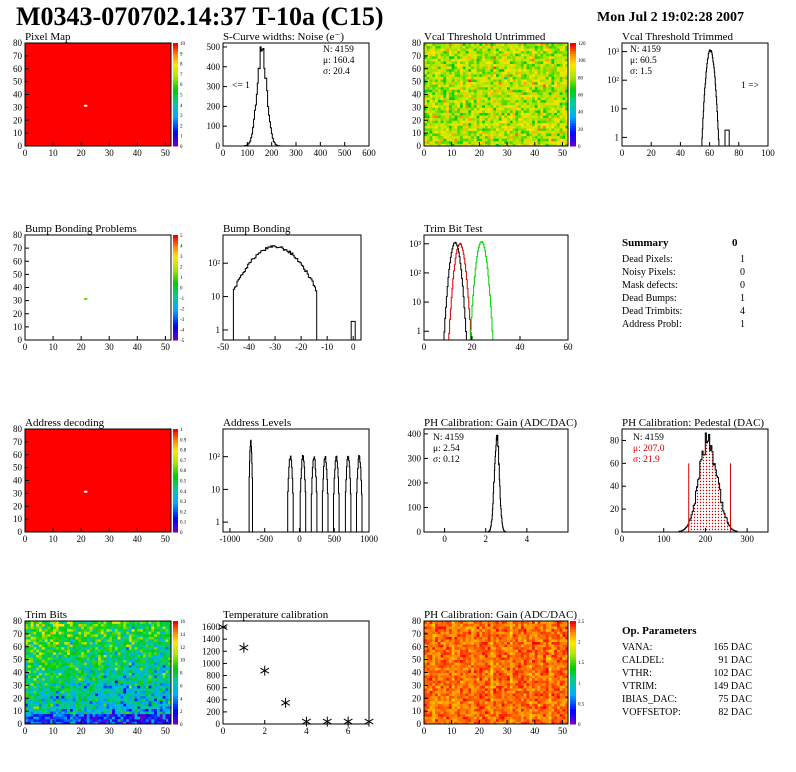 This screenshot has width=796, height=772. What do you see at coordinates (569, 347) in the screenshot?
I see `x-tick-label: 60` at bounding box center [569, 347].